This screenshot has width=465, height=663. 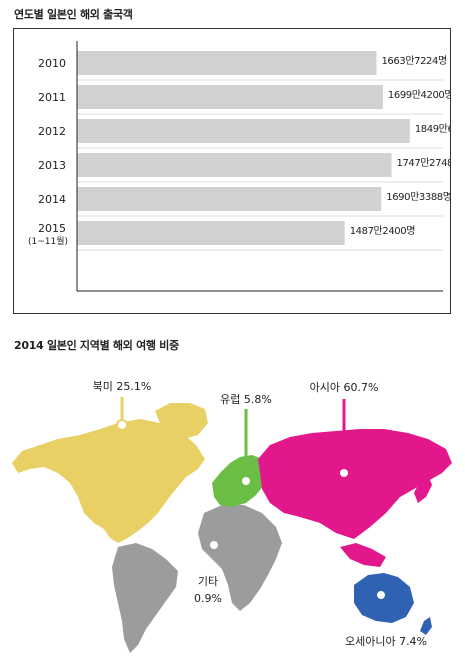 I want to click on label-north-america: 북미 25.1%, so click(x=122, y=386).